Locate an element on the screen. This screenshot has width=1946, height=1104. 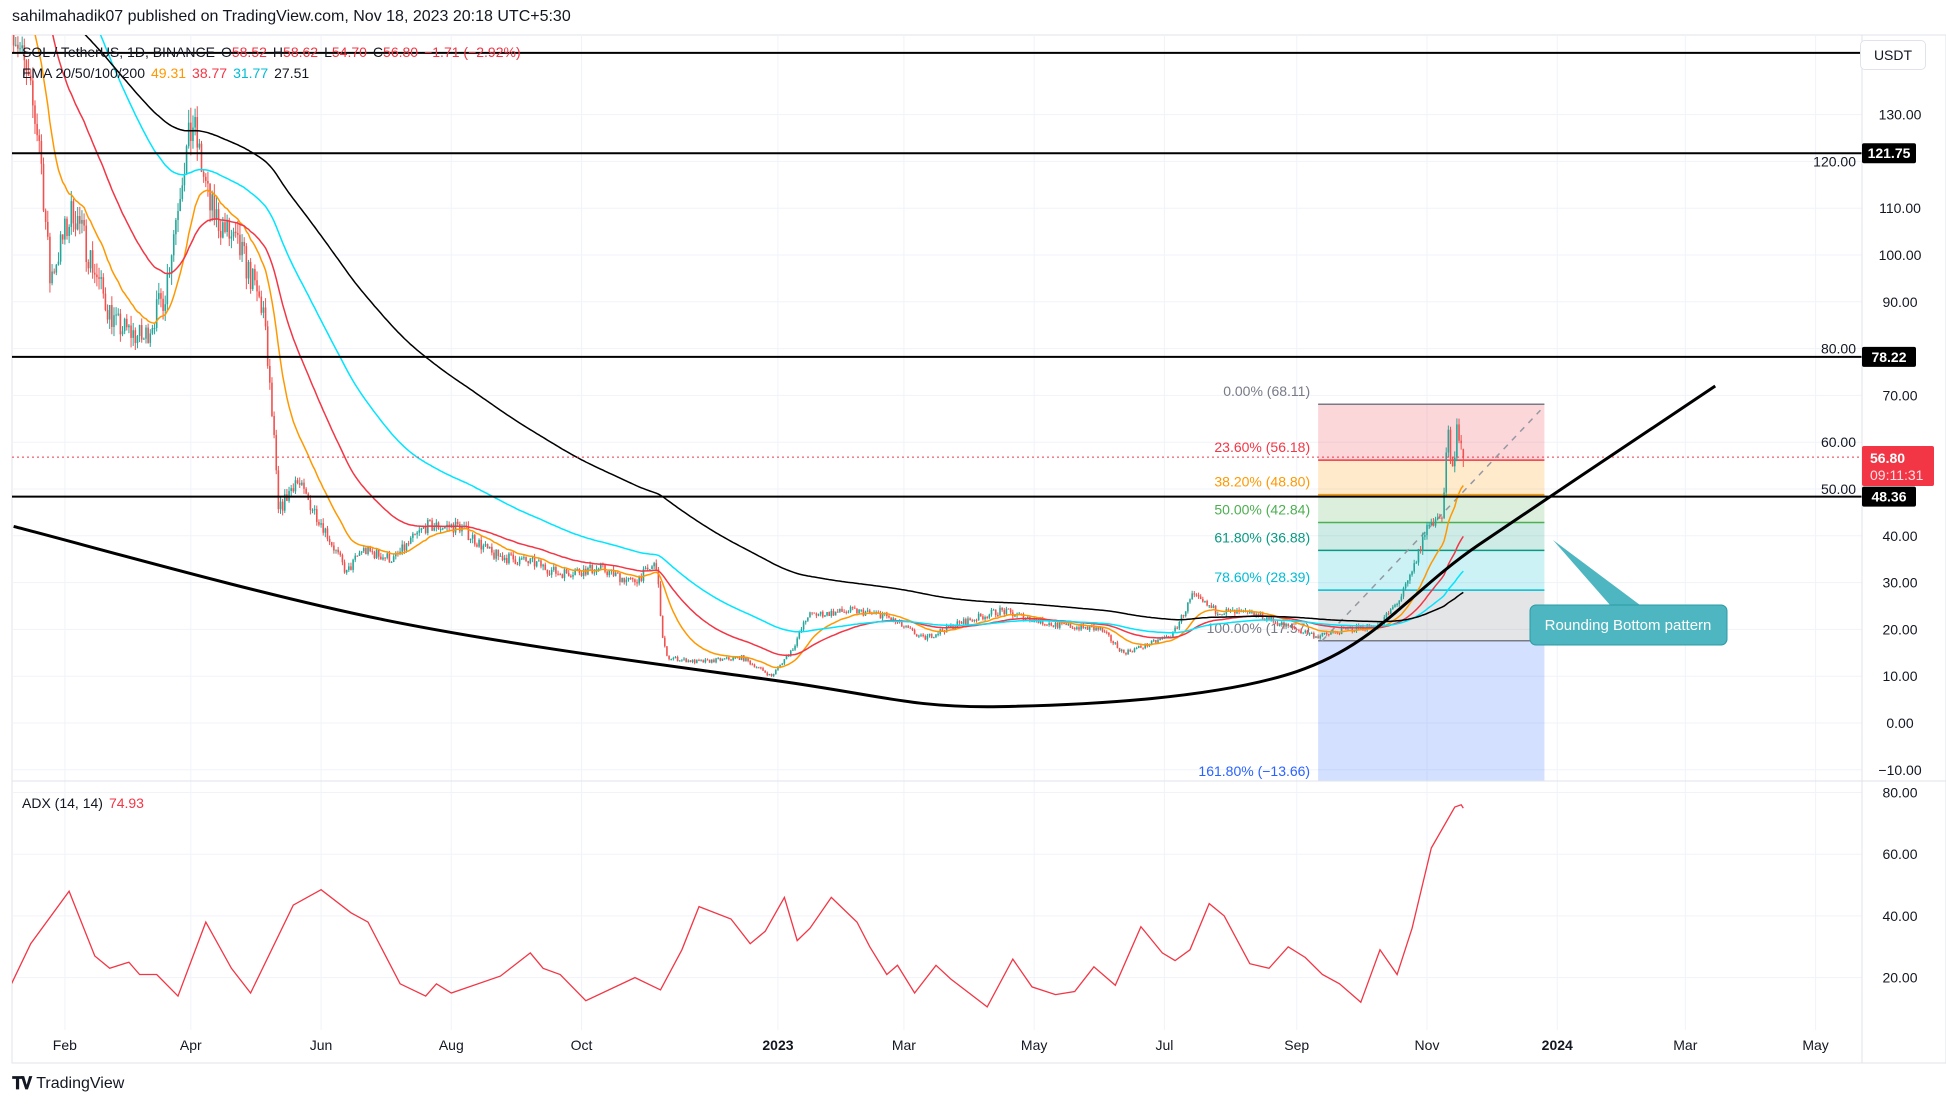
currency-button: USDT is located at coordinates (1893, 55).